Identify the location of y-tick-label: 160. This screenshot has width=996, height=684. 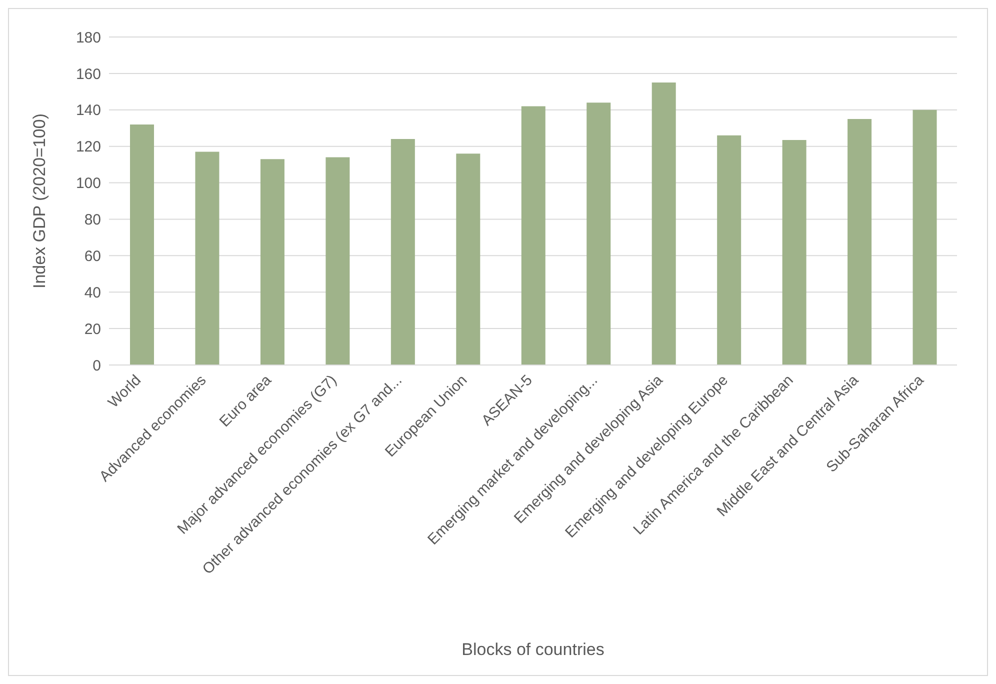
(88, 74).